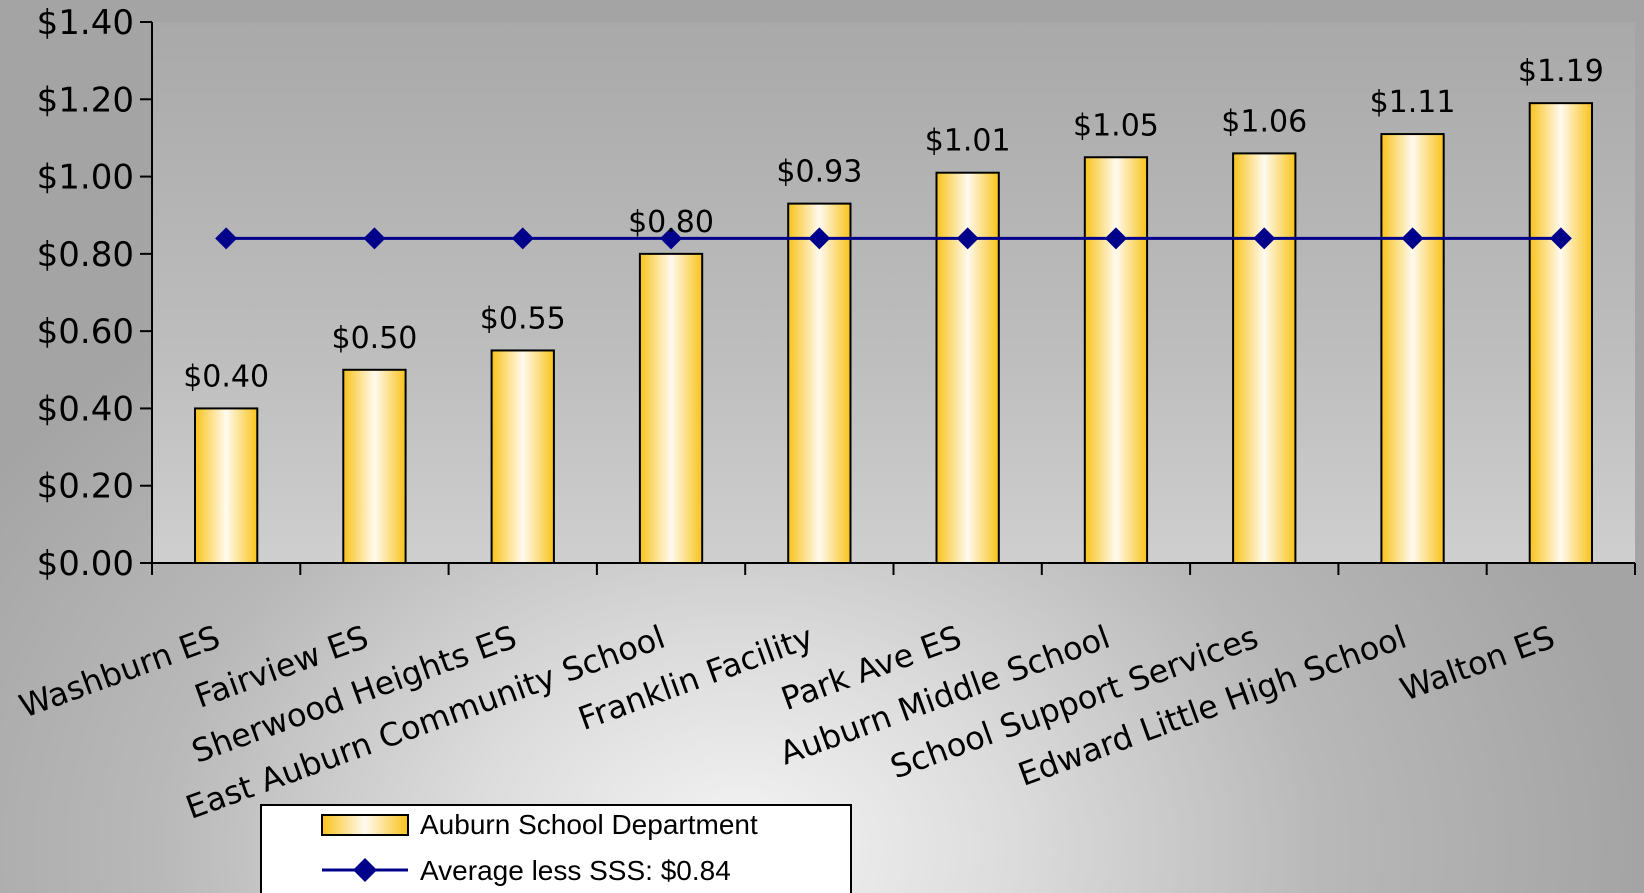 This screenshot has height=893, width=1644. Describe the element at coordinates (575, 870) in the screenshot. I see `legend-line-label: Average less SSS: $0.84` at that location.